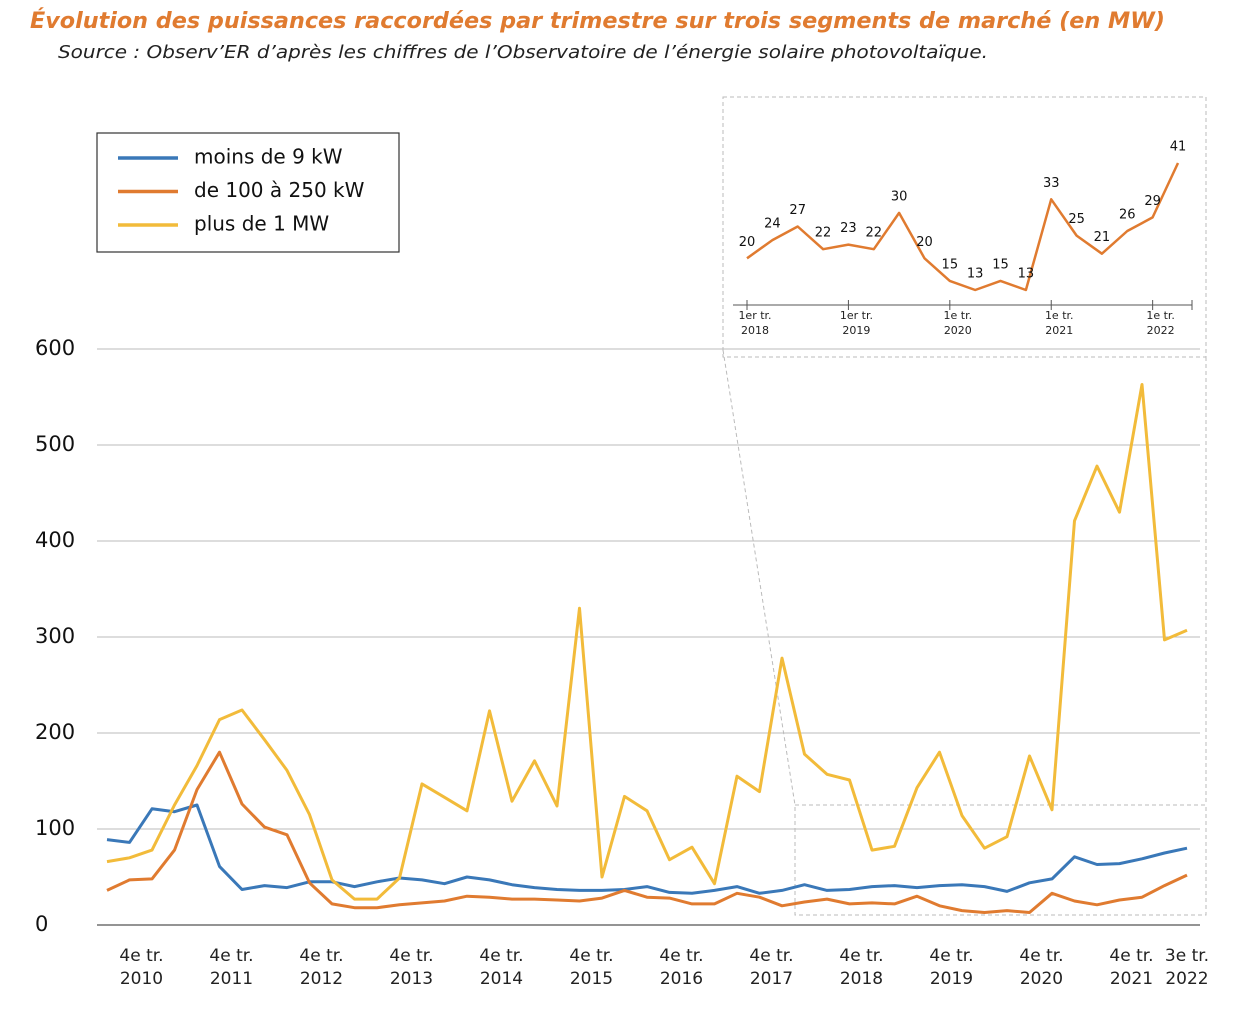  What do you see at coordinates (268, 157) in the screenshot?
I see `legend-label: moins de 9 kW` at bounding box center [268, 157].